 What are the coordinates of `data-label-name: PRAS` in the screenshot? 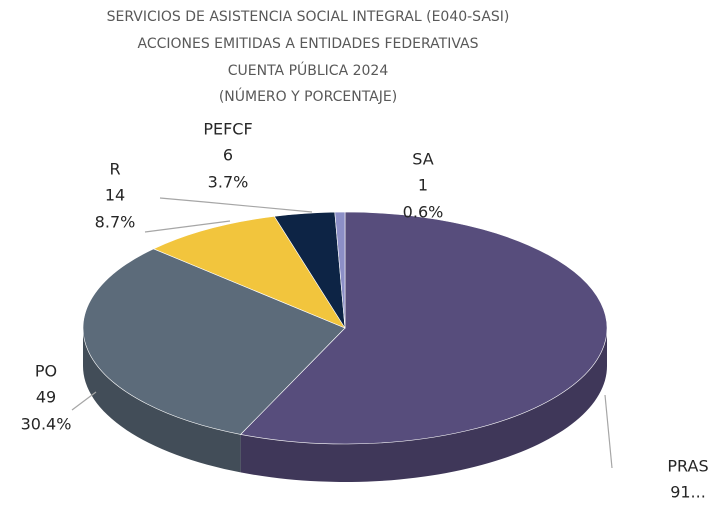 It's located at (687, 466).